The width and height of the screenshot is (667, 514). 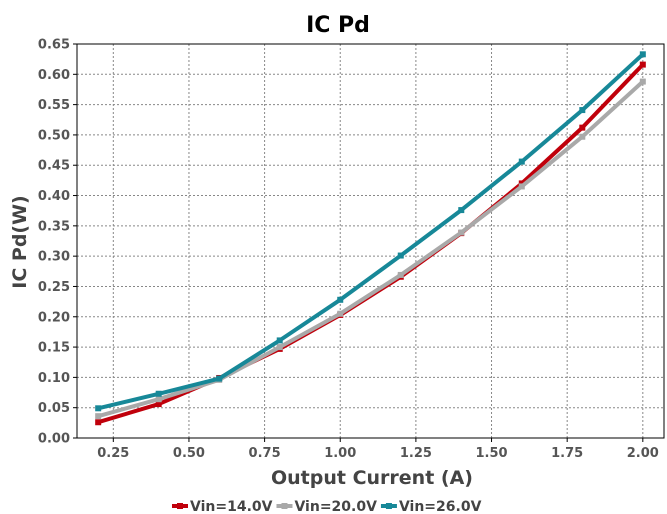 What do you see at coordinates (54, 378) in the screenshot?
I see `y-tick-label: 0.10` at bounding box center [54, 378].